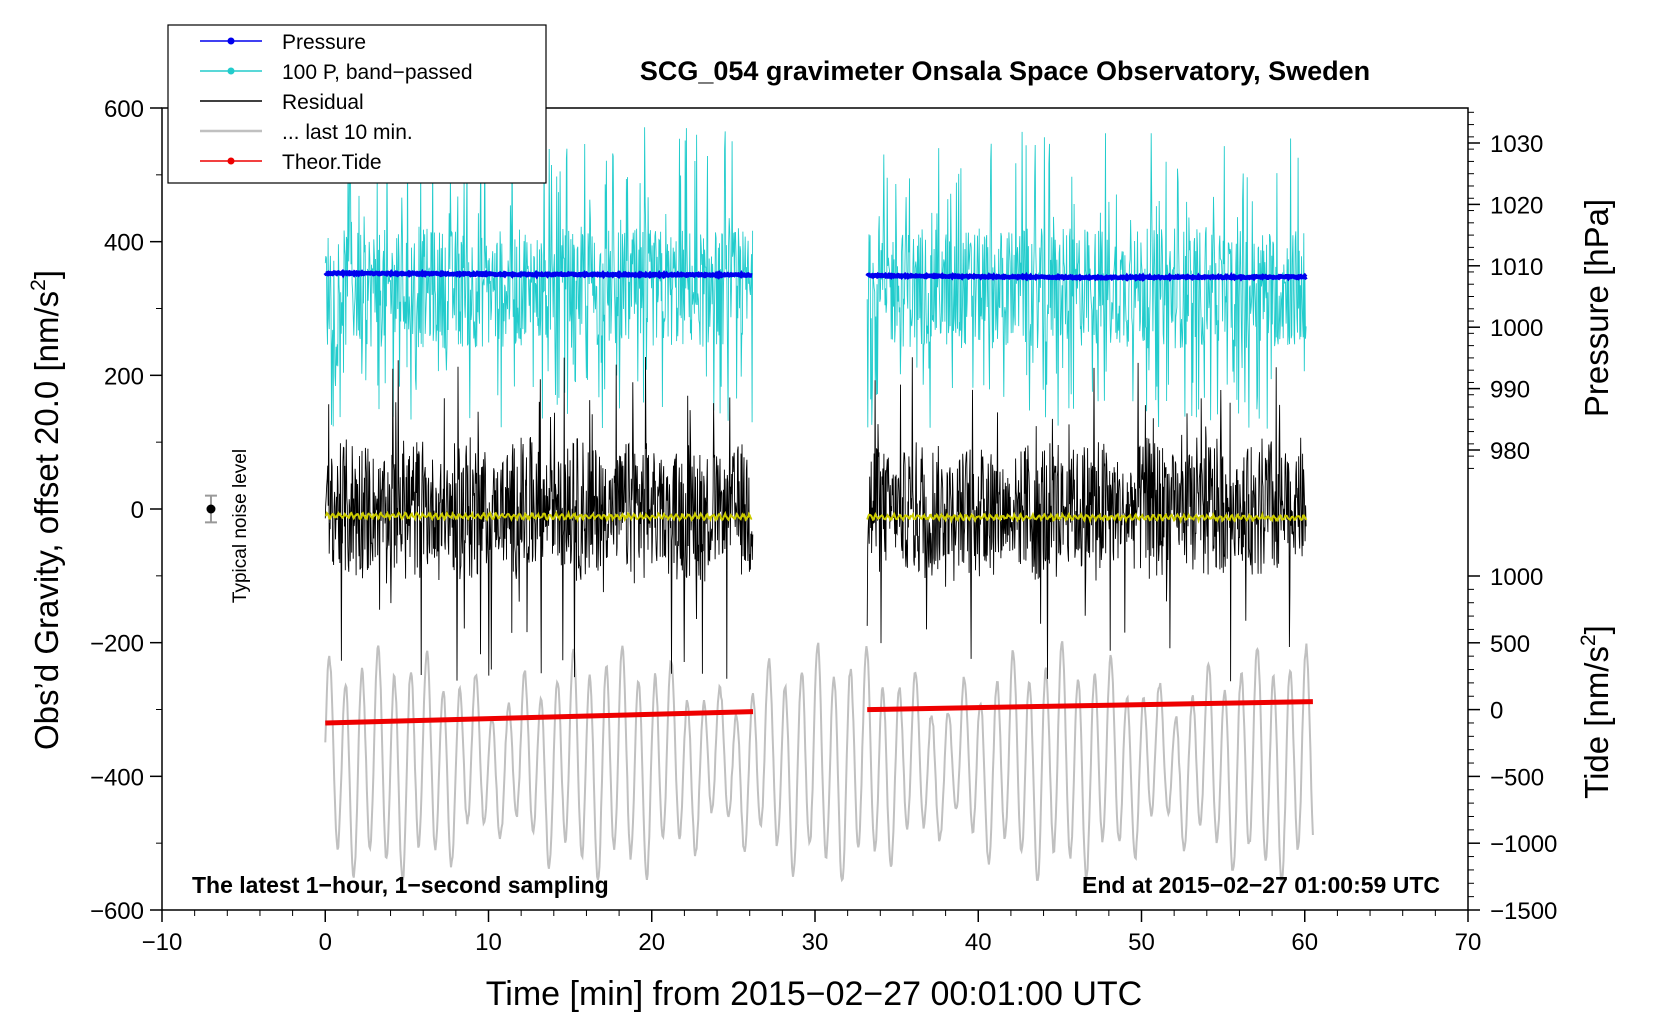 Image resolution: width=1660 pixels, height=1020 pixels. Describe the element at coordinates (332, 162) in the screenshot. I see `legend-label: Theor.Tide` at that location.